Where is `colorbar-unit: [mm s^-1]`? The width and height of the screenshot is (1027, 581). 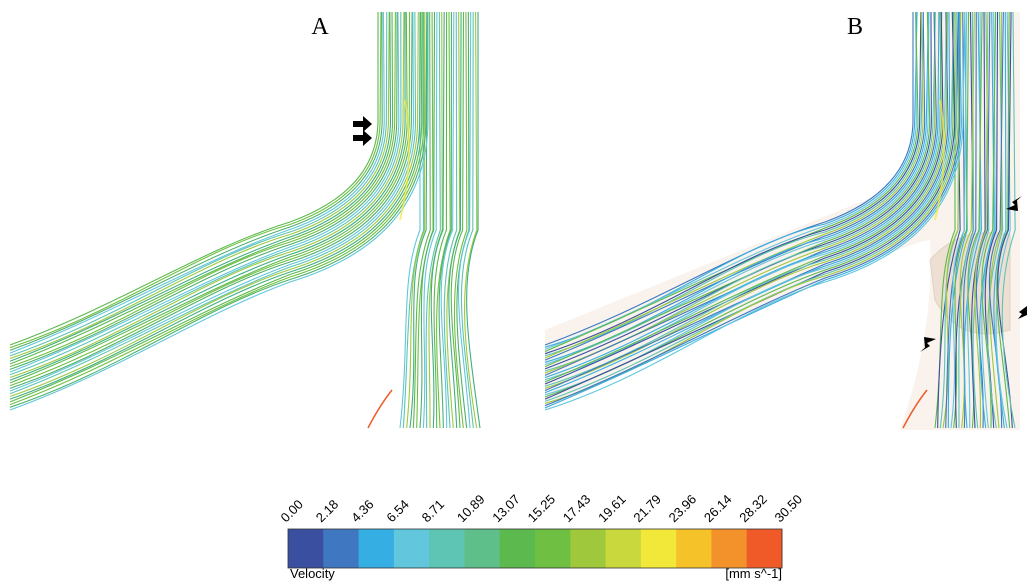
colorbar-unit: [mm s^-1] is located at coordinates (753, 573).